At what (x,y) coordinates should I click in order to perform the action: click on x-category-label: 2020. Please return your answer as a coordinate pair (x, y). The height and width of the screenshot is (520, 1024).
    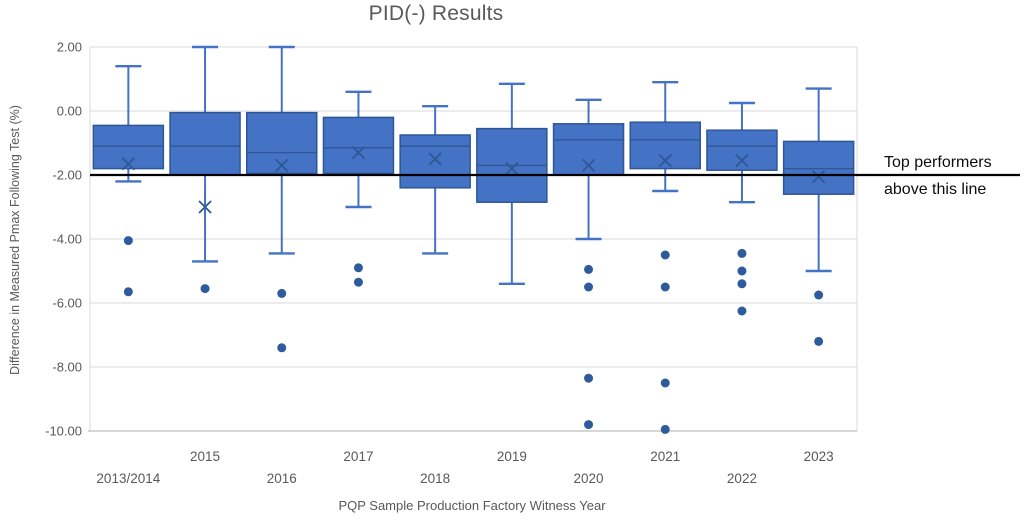
    Looking at the image, I should click on (589, 478).